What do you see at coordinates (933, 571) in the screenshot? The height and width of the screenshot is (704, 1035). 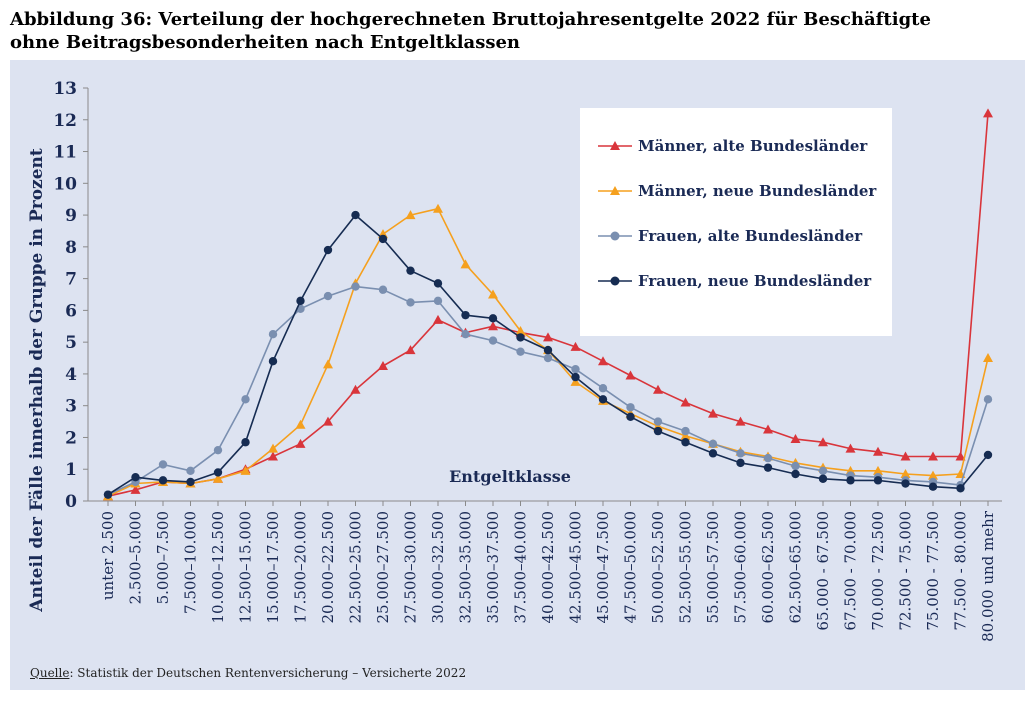 I see `x-tick-label: 75.000 - 77.500` at bounding box center [933, 571].